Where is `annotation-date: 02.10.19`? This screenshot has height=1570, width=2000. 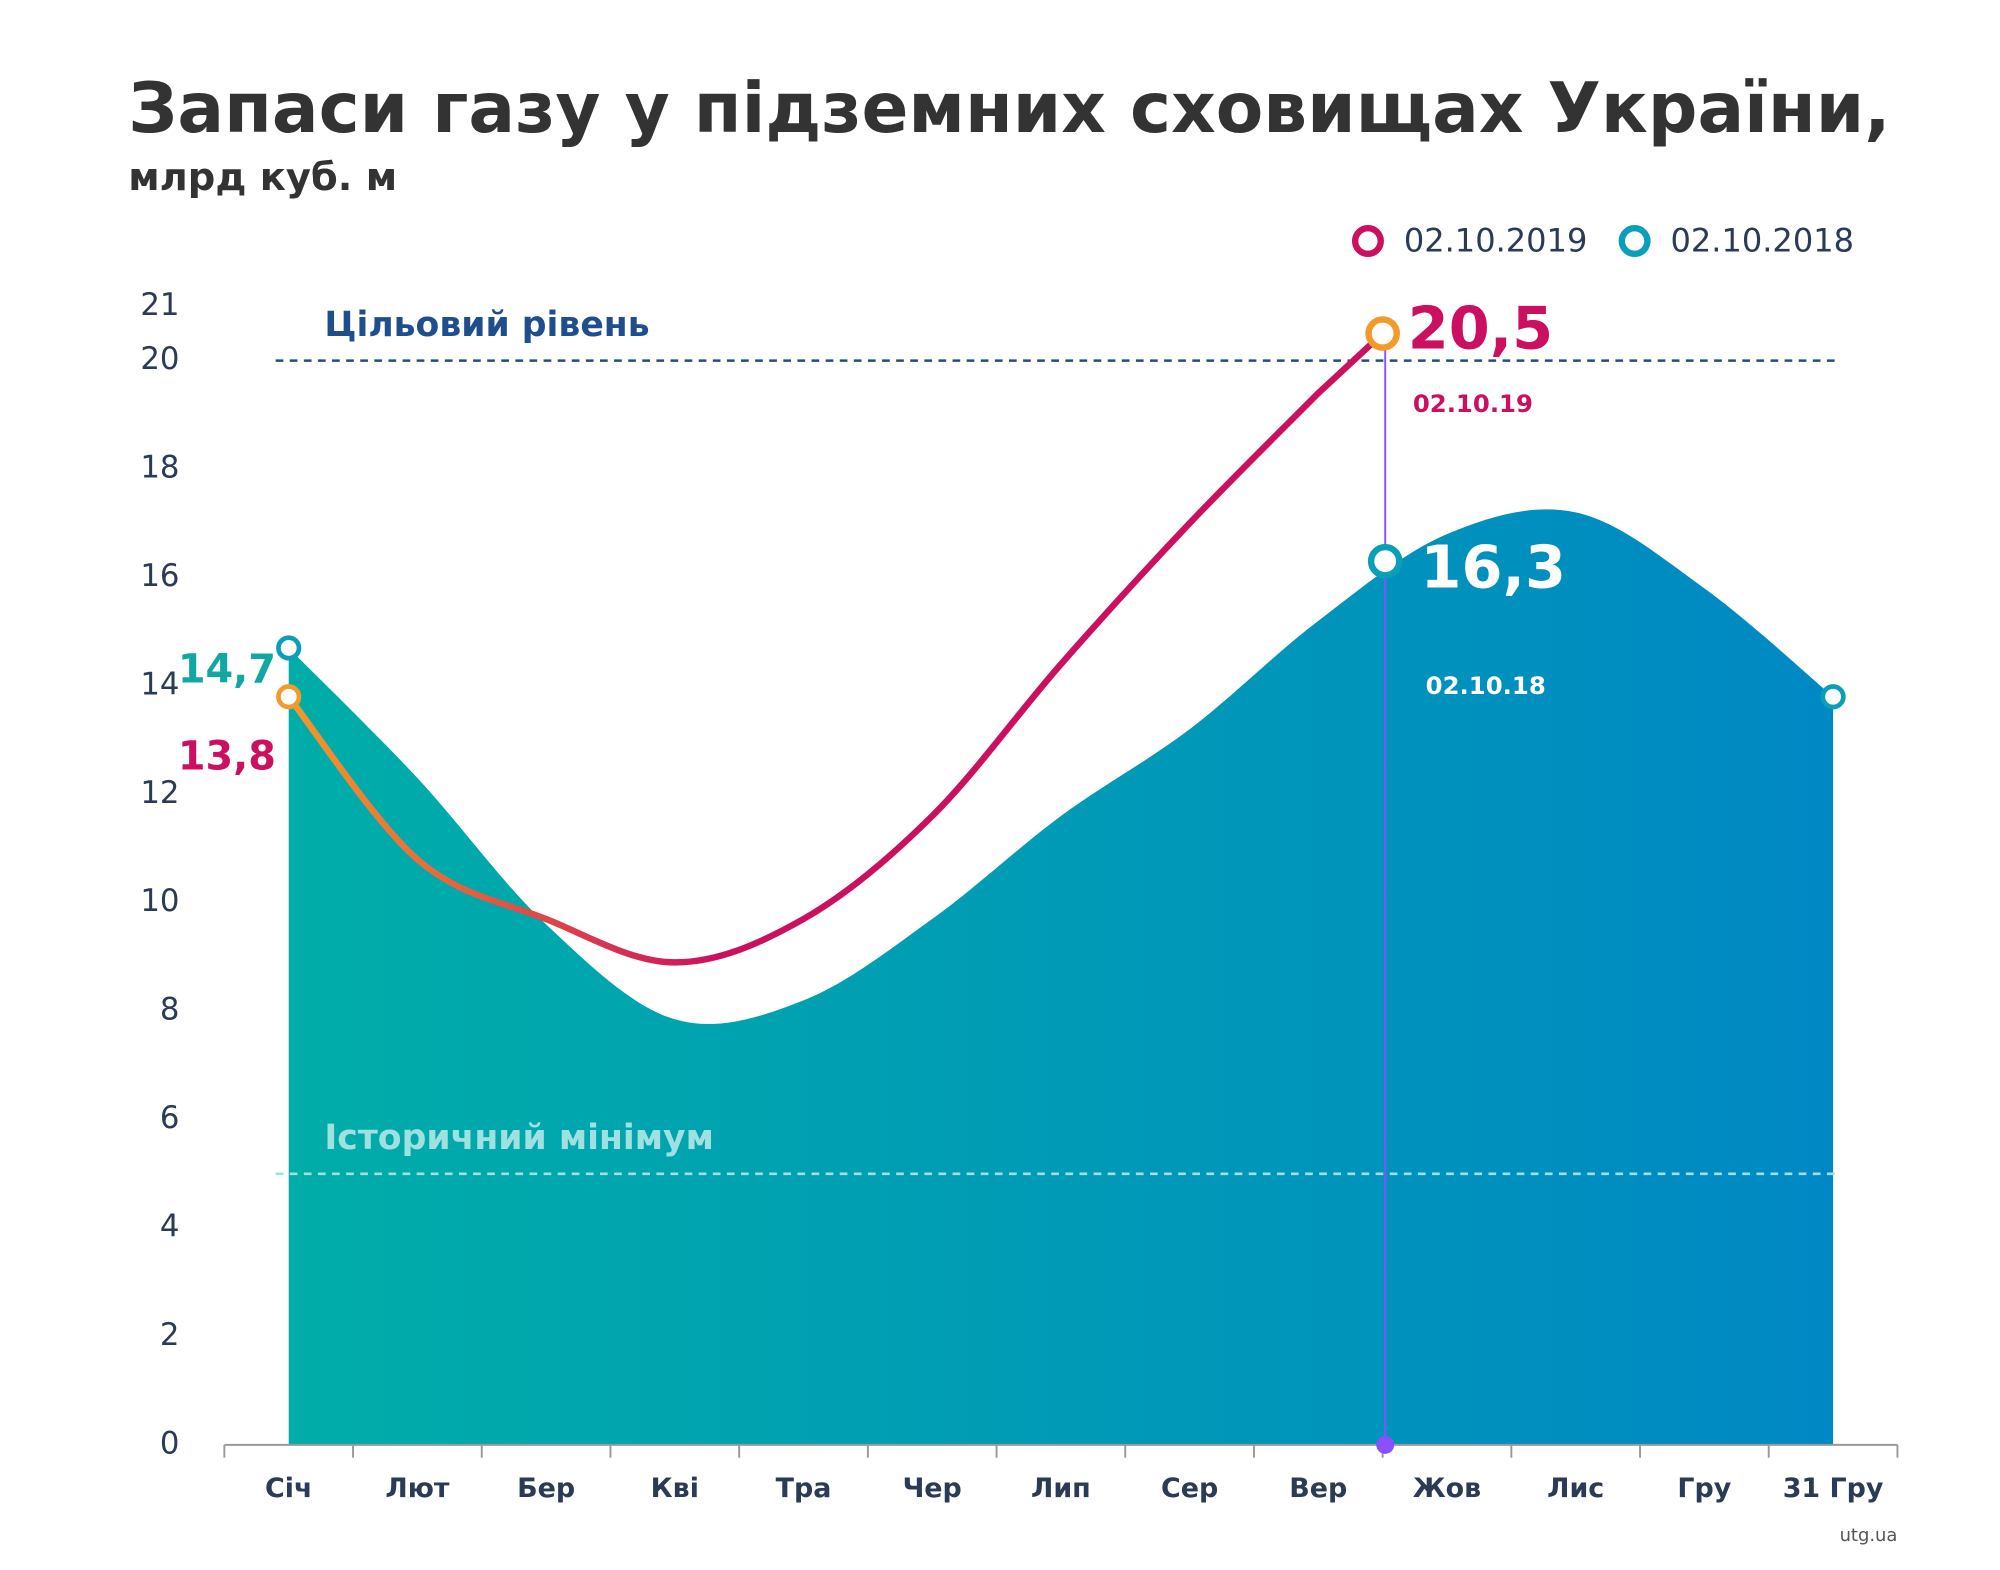 annotation-date: 02.10.19 is located at coordinates (1473, 403).